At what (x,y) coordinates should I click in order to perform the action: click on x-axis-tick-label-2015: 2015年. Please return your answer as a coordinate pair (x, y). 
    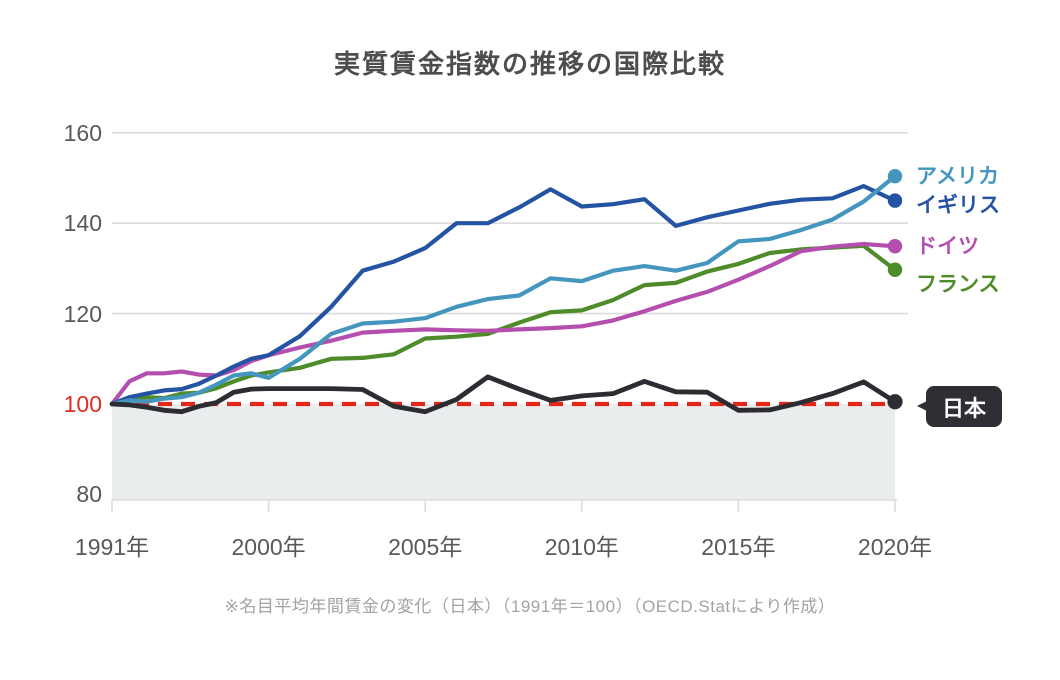
    Looking at the image, I should click on (738, 547).